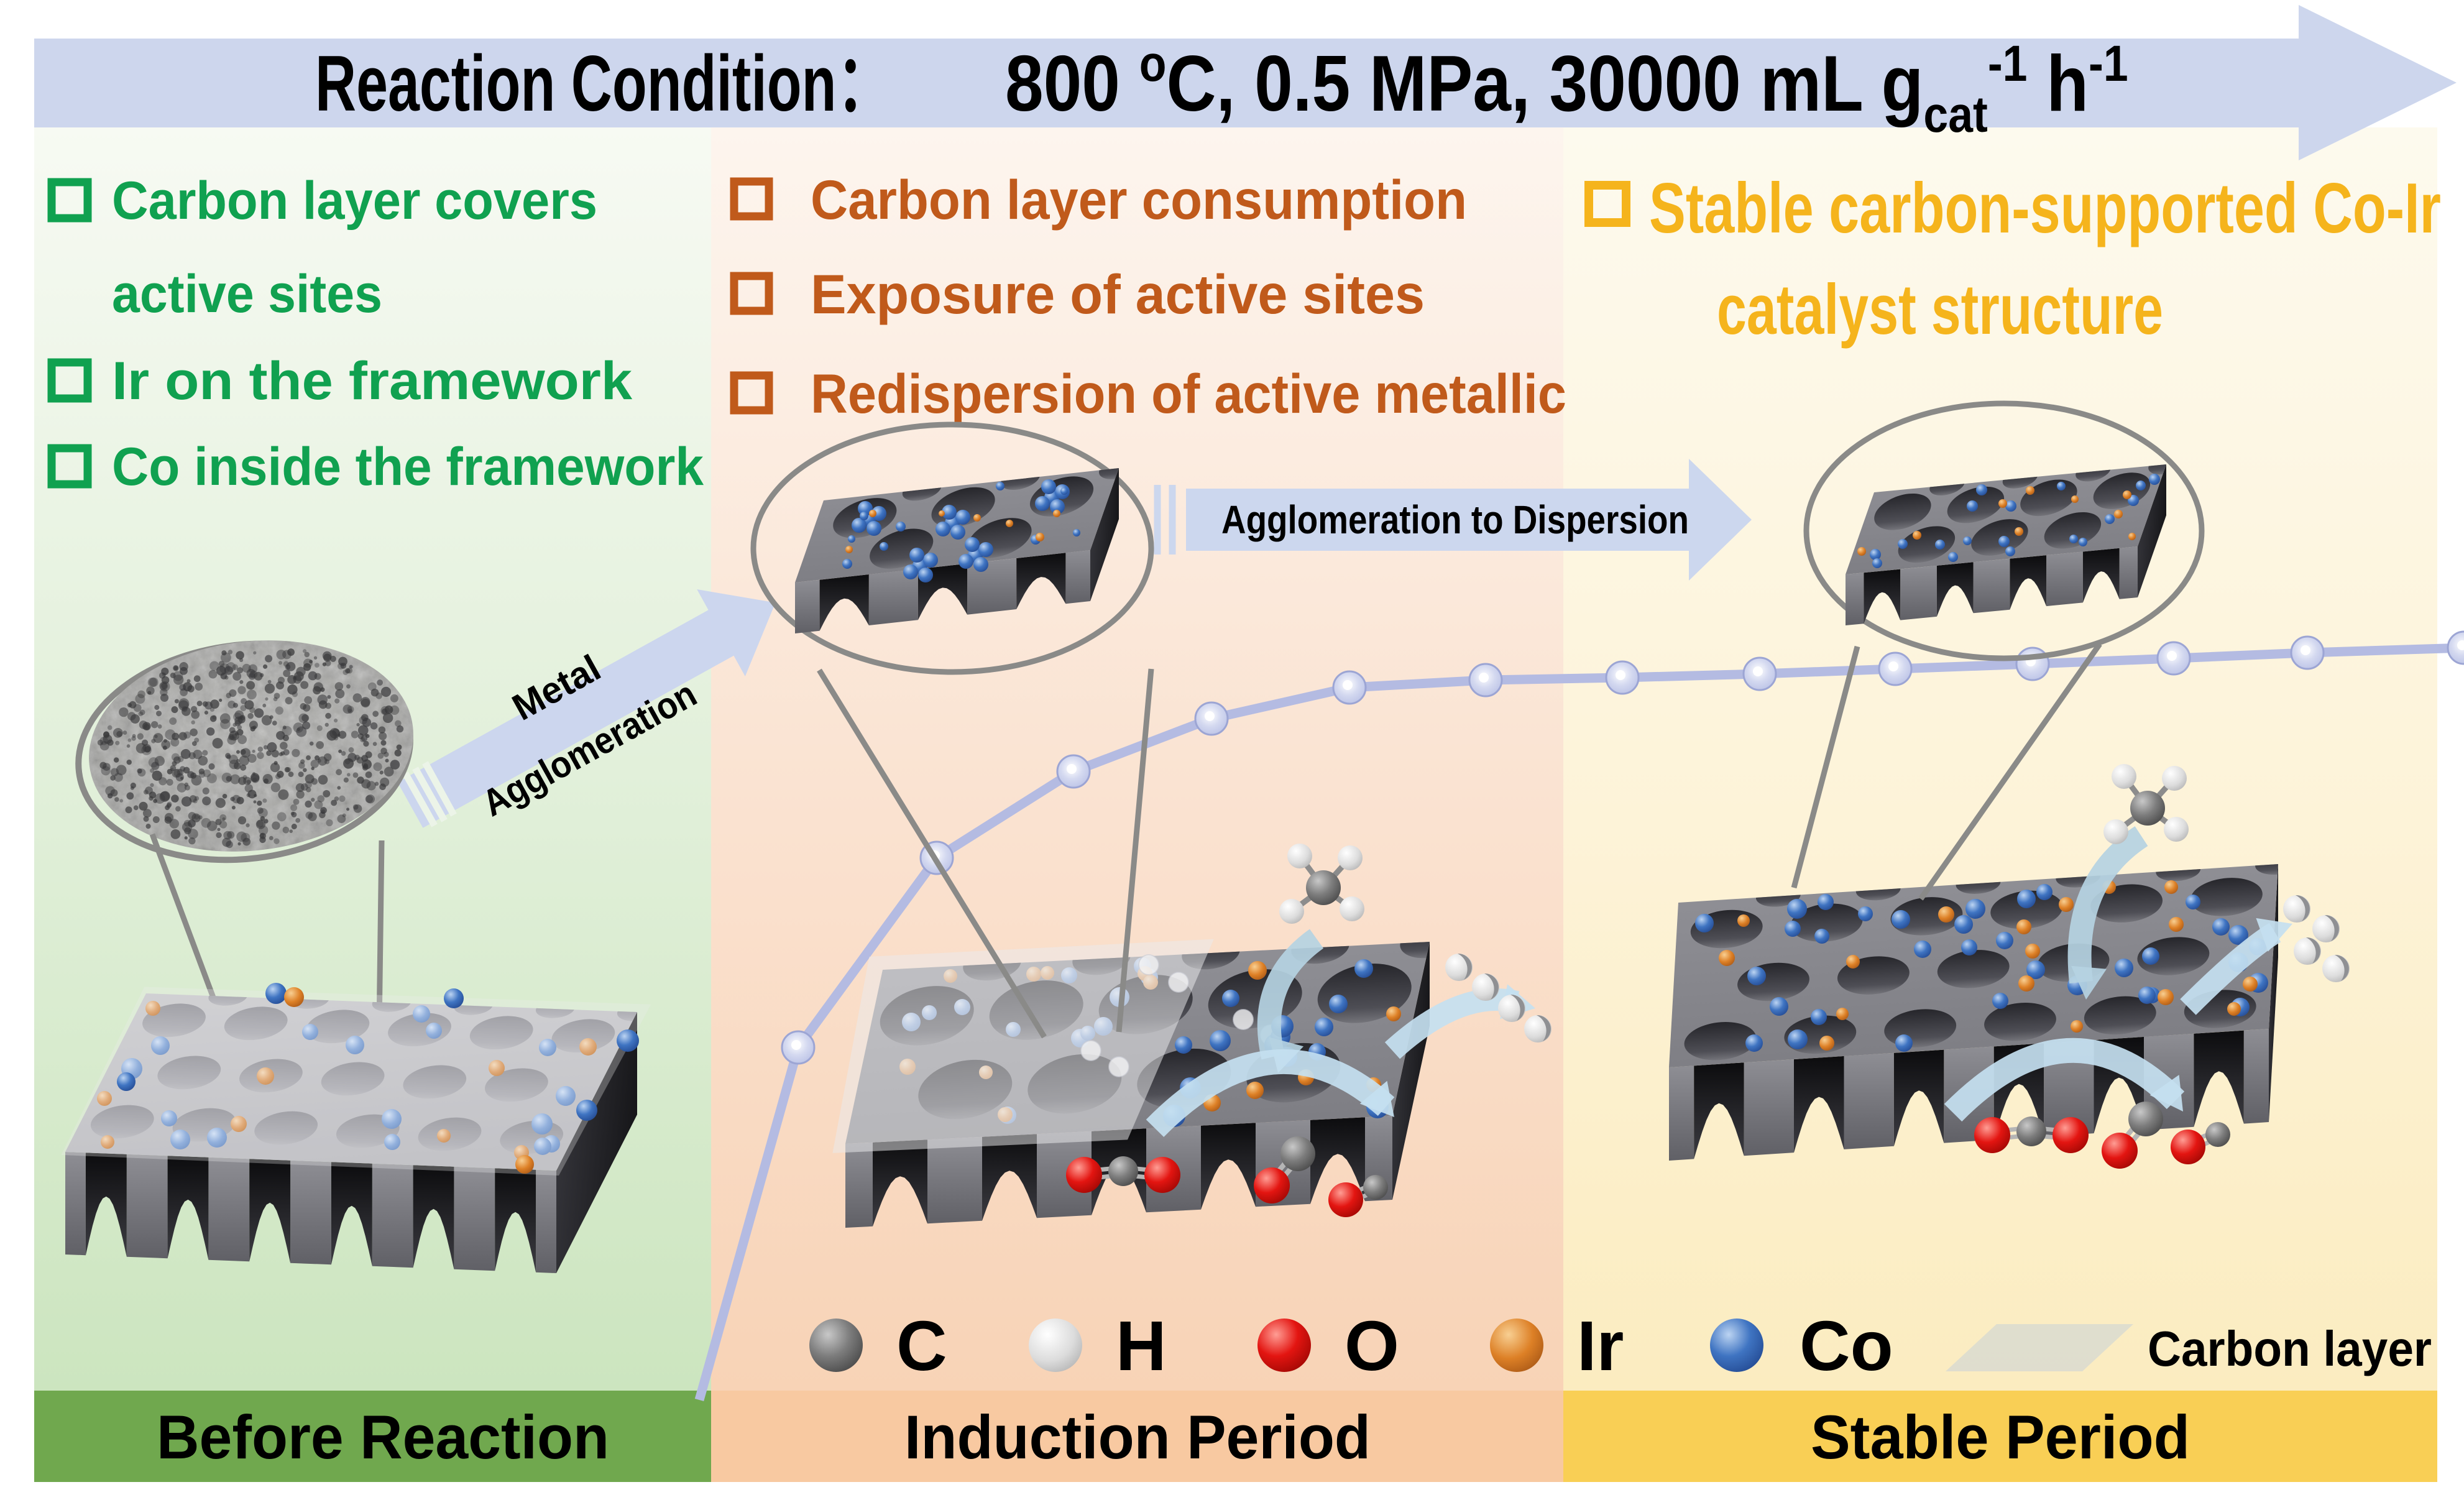 The height and width of the screenshot is (1505, 2464). What do you see at coordinates (247, 294) in the screenshot?
I see `svg-text: active sites` at bounding box center [247, 294].